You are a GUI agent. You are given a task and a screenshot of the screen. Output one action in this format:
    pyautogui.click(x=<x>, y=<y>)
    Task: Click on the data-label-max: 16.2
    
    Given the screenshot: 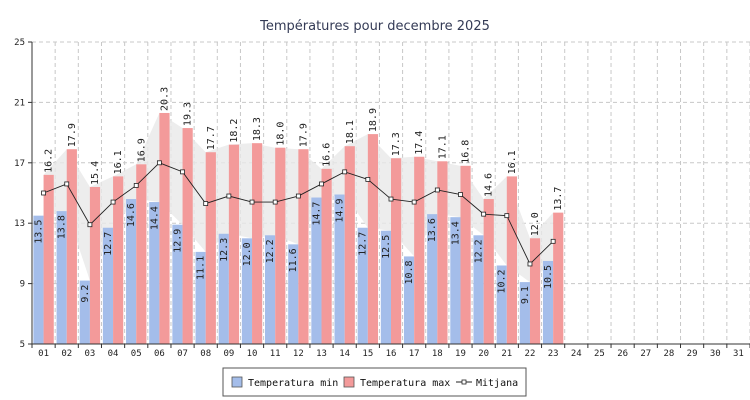 What is the action you would take?
    pyautogui.click(x=49, y=161)
    